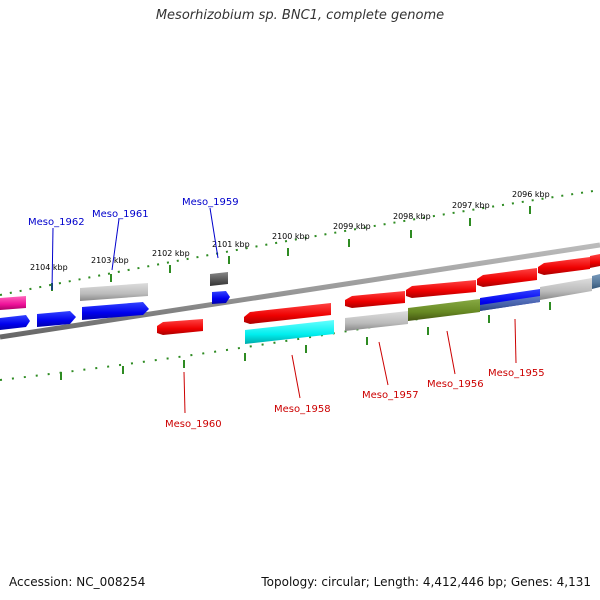 The width and height of the screenshot is (600, 600). Describe the element at coordinates (291, 236) in the screenshot. I see `scale-label-2100: 2100 kbp` at that location.